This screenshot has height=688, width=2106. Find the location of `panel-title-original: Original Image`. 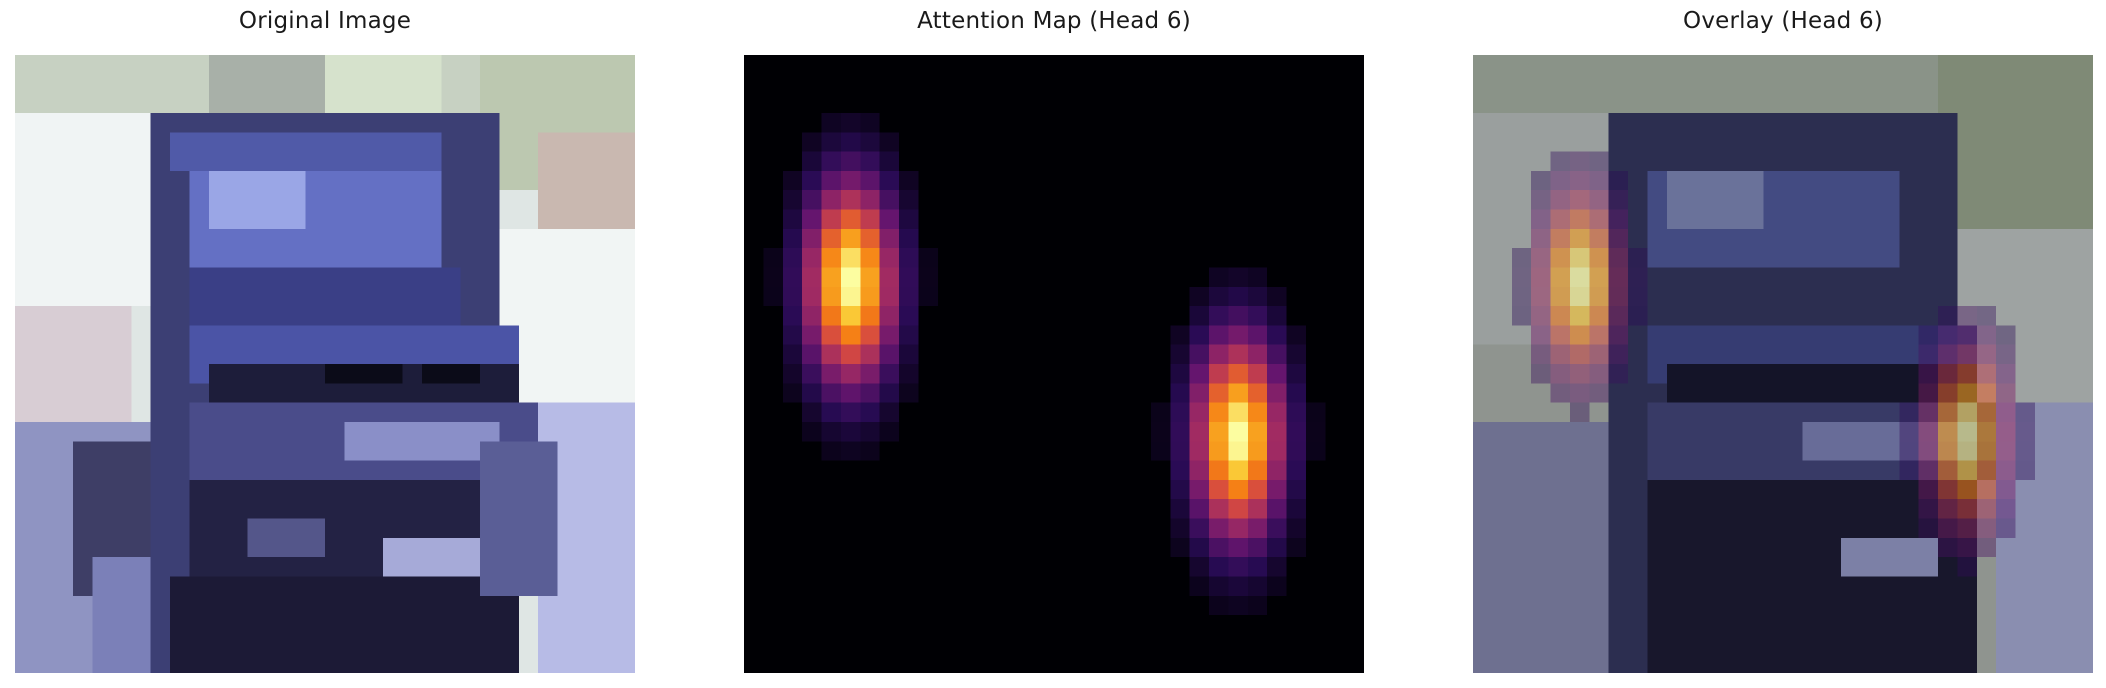

panel-title-original: Original Image is located at coordinates (325, 21).